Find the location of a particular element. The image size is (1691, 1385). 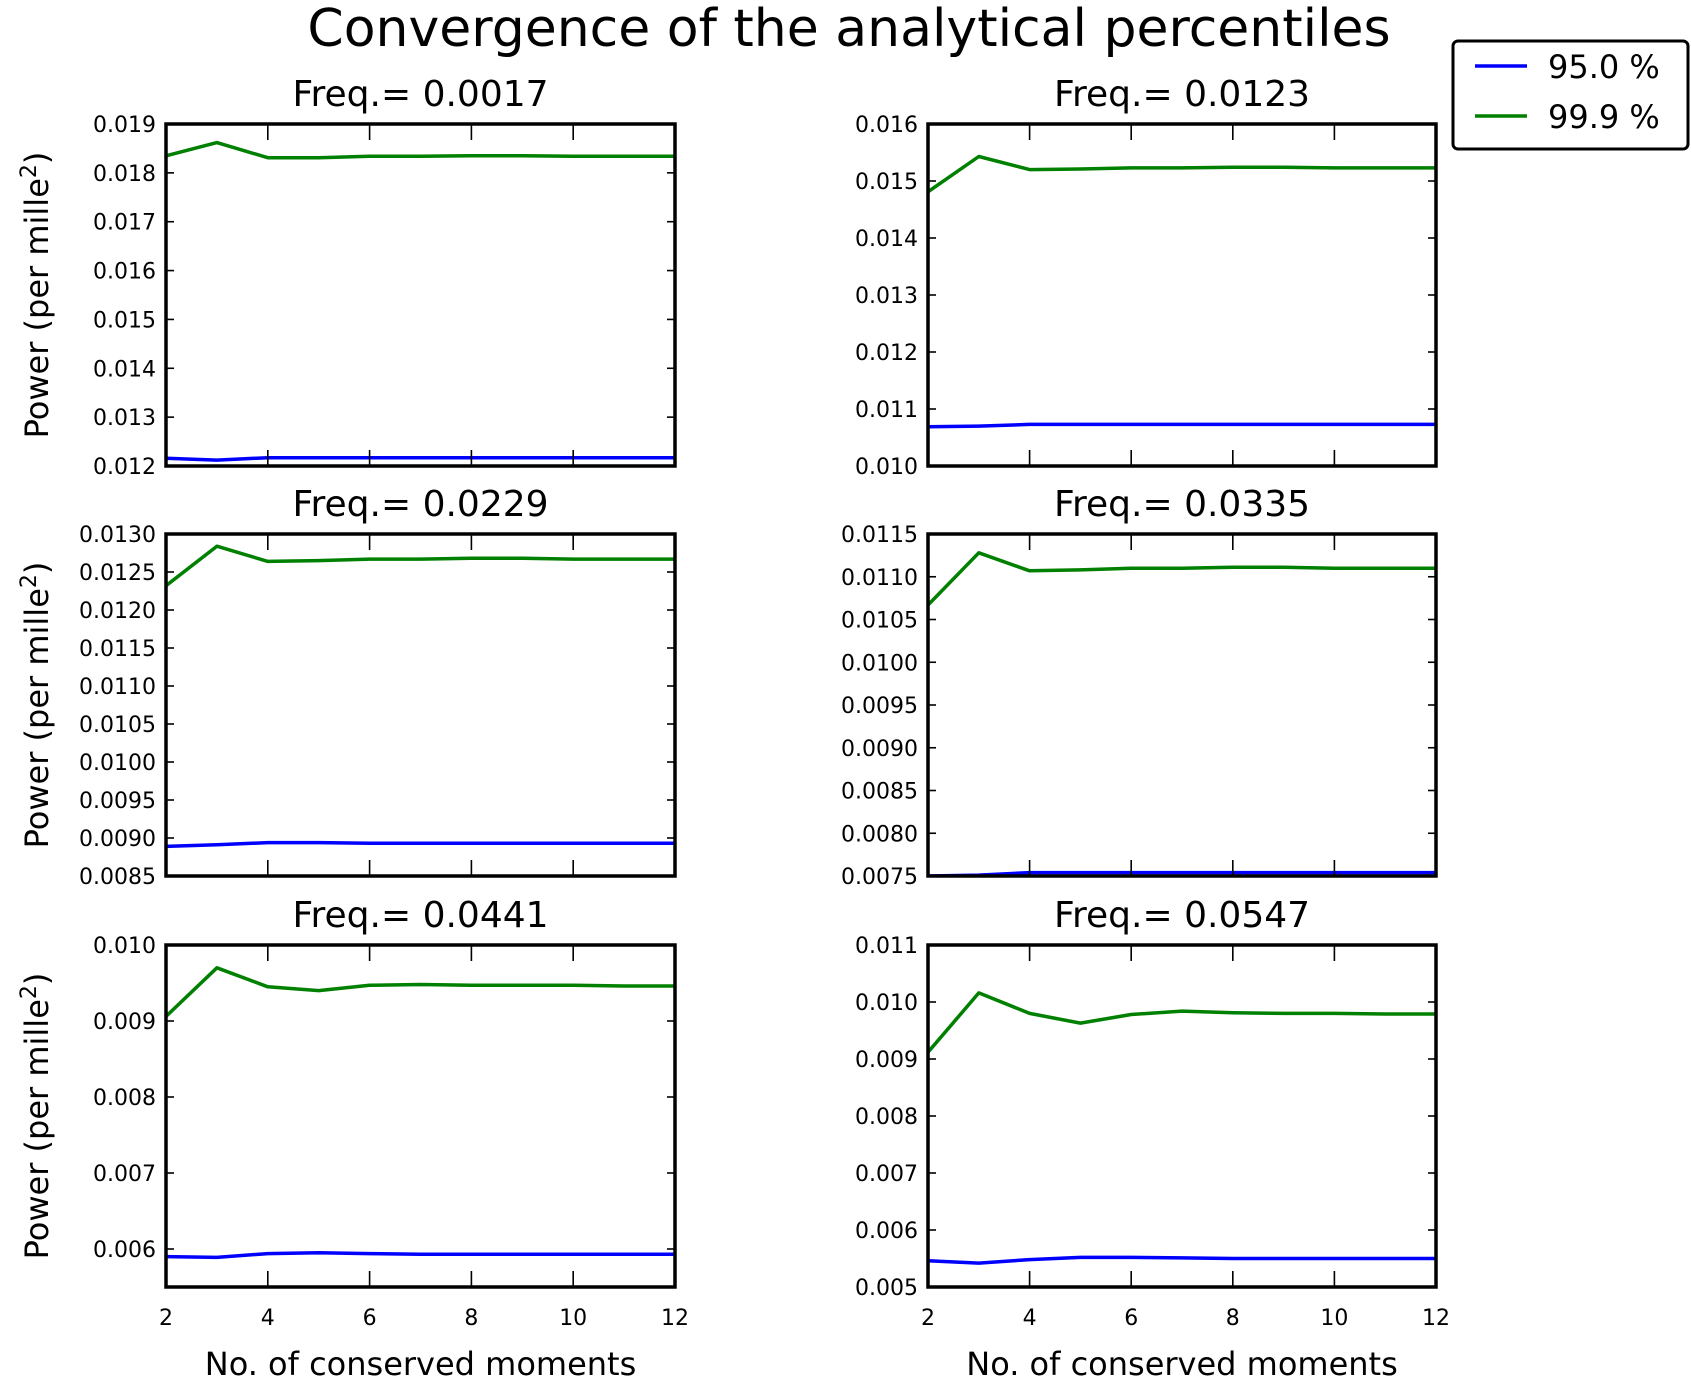

subplot-title: Freq.= 0.0441 is located at coordinates (420, 915).